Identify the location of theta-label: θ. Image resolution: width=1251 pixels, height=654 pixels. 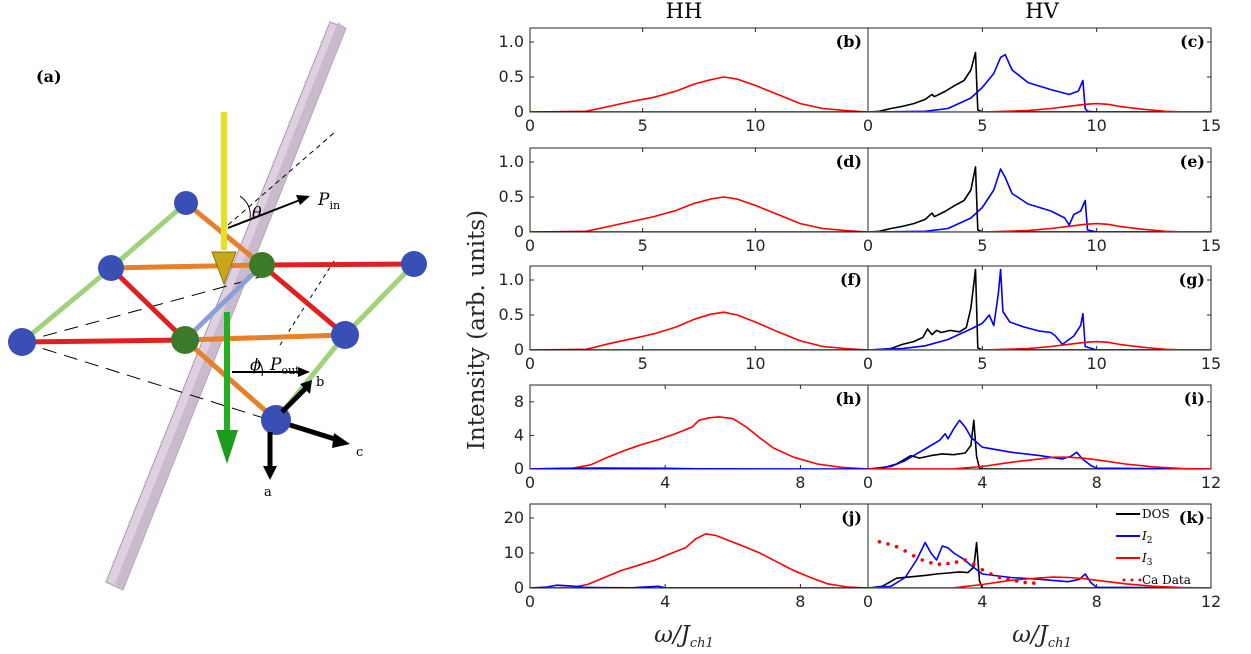
(257, 212).